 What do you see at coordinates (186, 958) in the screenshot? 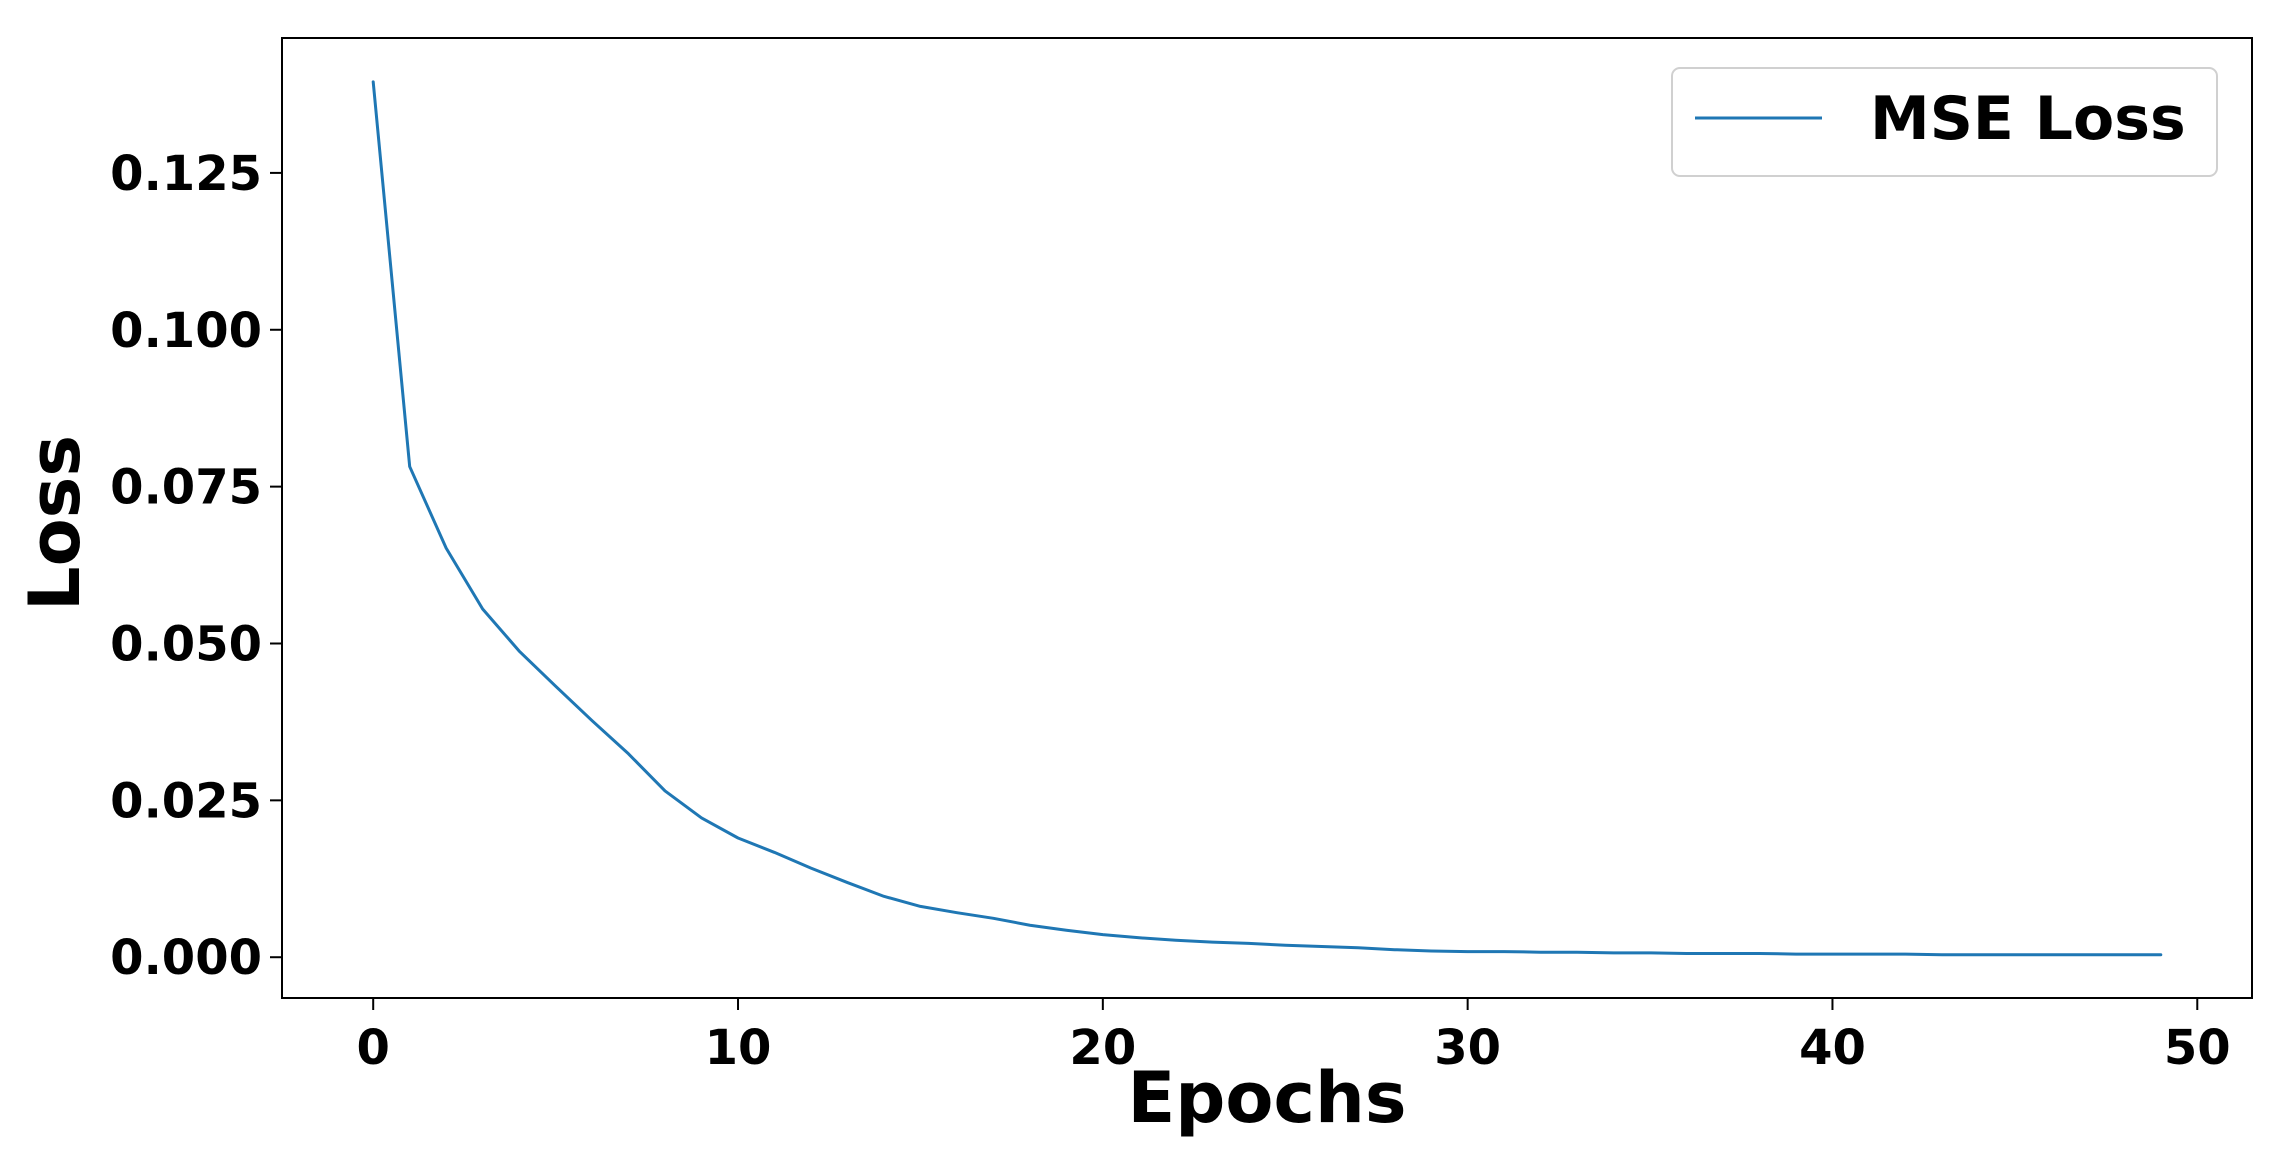
I see `y-tick-label: 0.000` at bounding box center [186, 958].